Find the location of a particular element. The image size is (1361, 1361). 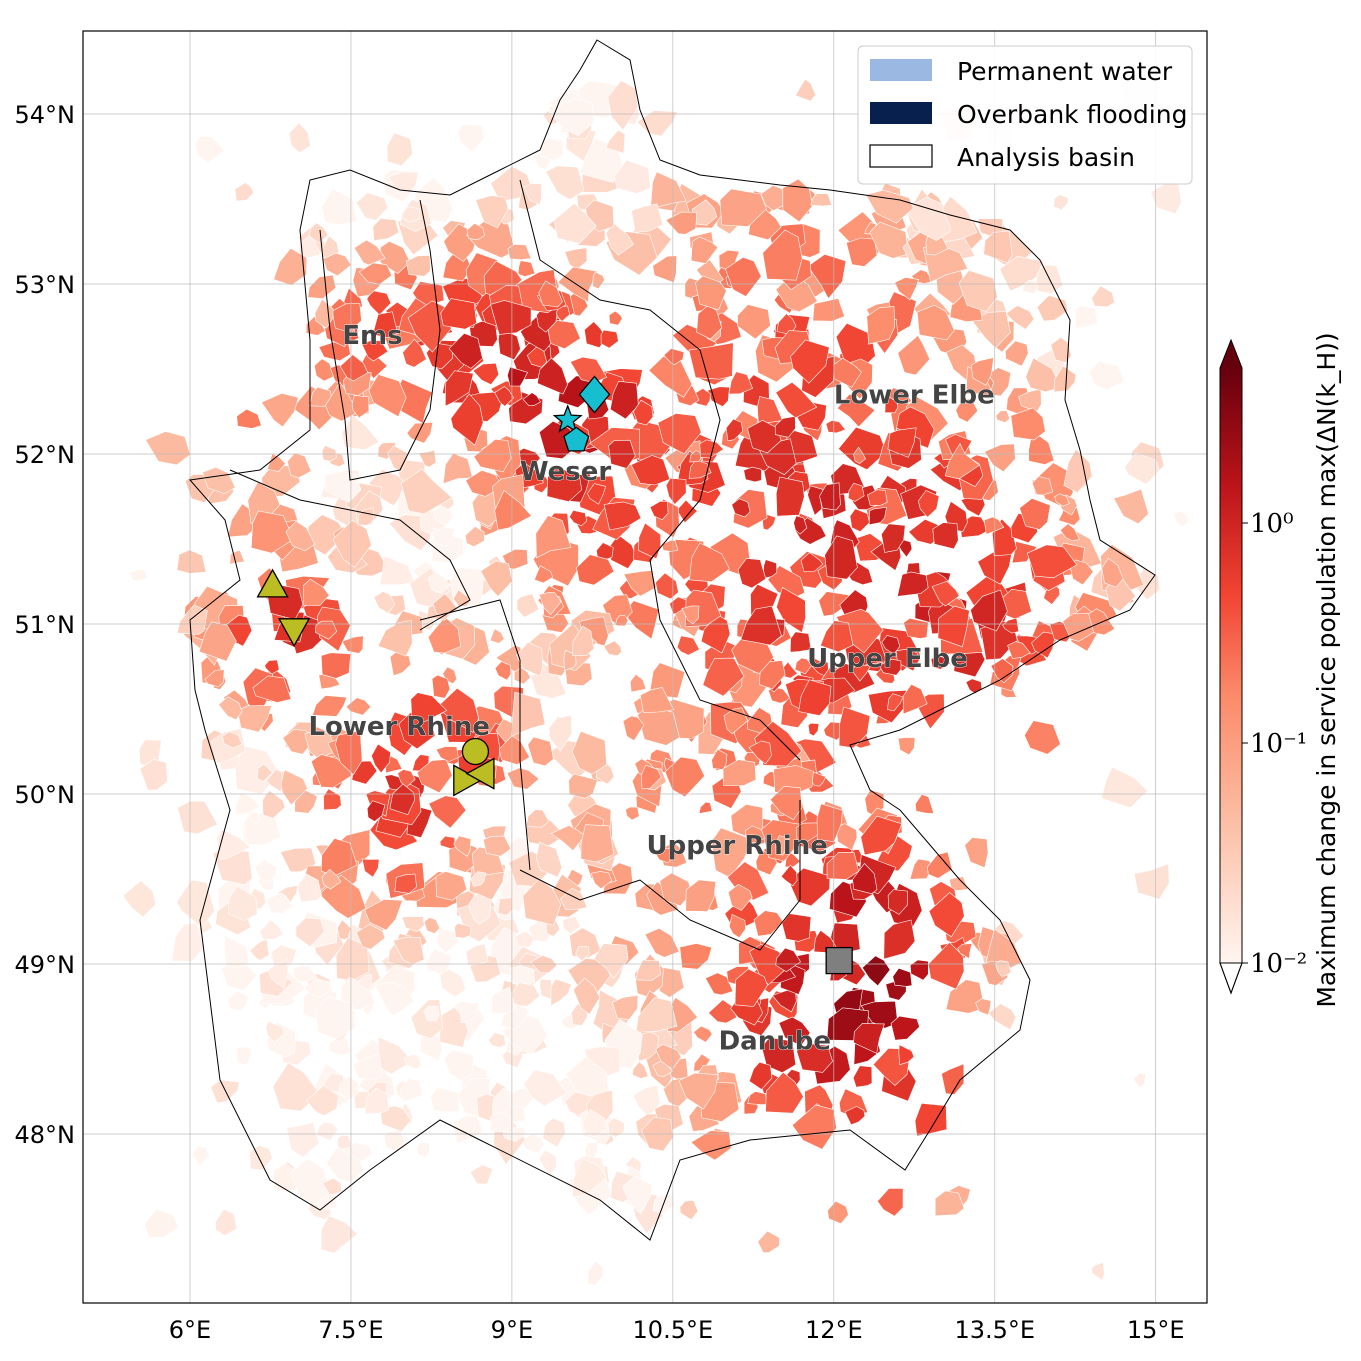

region-label: Lower Elbe is located at coordinates (914, 396).